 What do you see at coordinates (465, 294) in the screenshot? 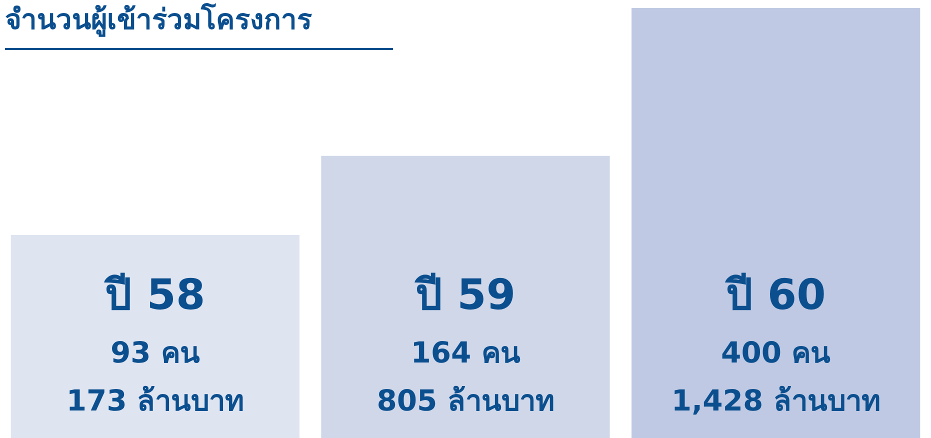
I see `x-tick-label: ปี 59` at bounding box center [465, 294].